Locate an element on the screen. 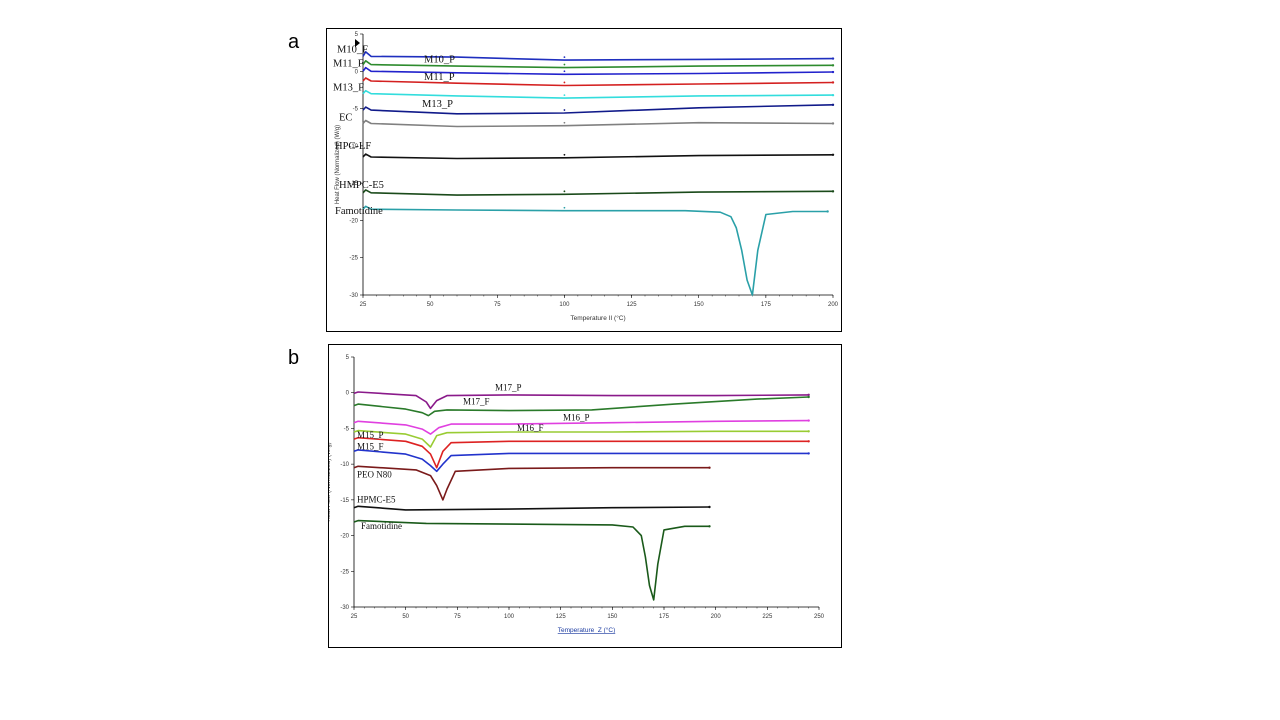 The height and width of the screenshot is (720, 1280). series-label: HPC-LF is located at coordinates (353, 146).